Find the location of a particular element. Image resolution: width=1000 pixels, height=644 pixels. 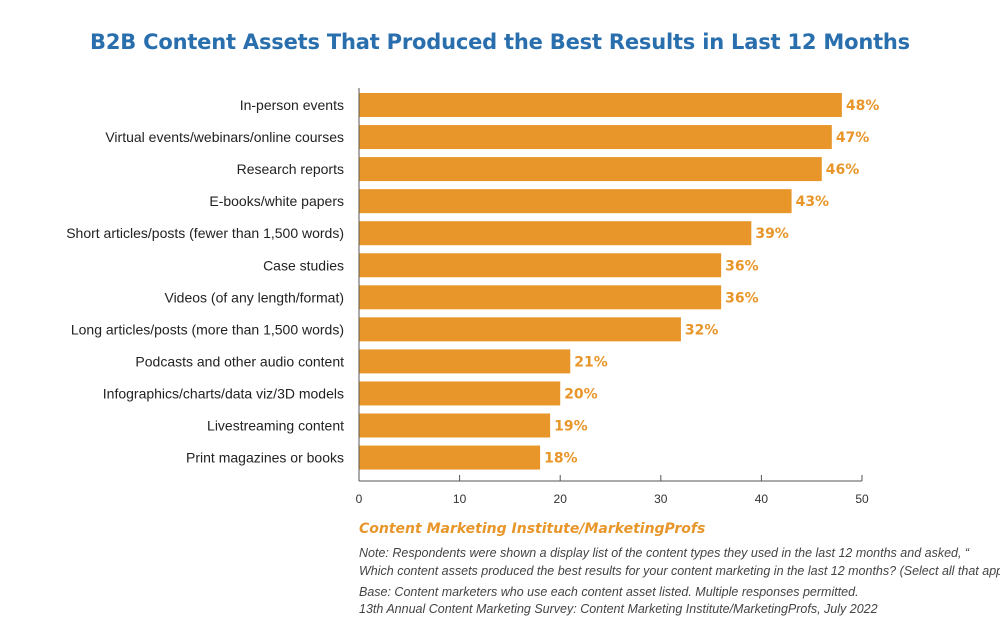

value-label: 18% is located at coordinates (561, 459).